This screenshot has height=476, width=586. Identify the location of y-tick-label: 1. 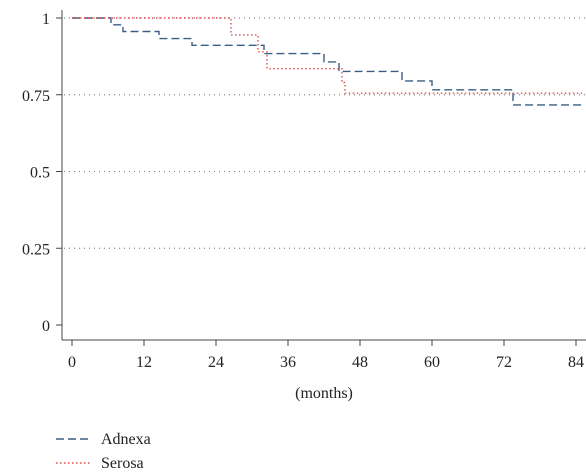
(46, 19).